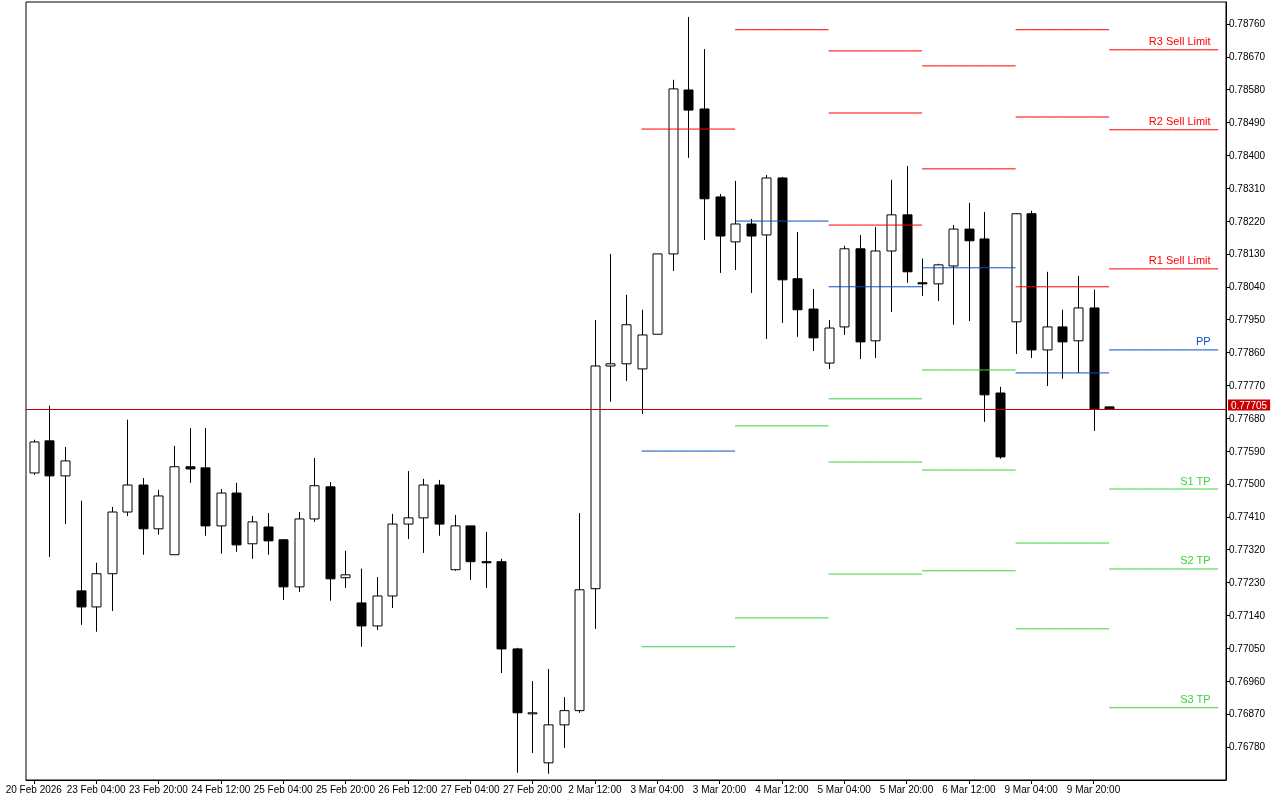  What do you see at coordinates (1247, 451) in the screenshot?
I see `y-tick-label: 0.77590` at bounding box center [1247, 451].